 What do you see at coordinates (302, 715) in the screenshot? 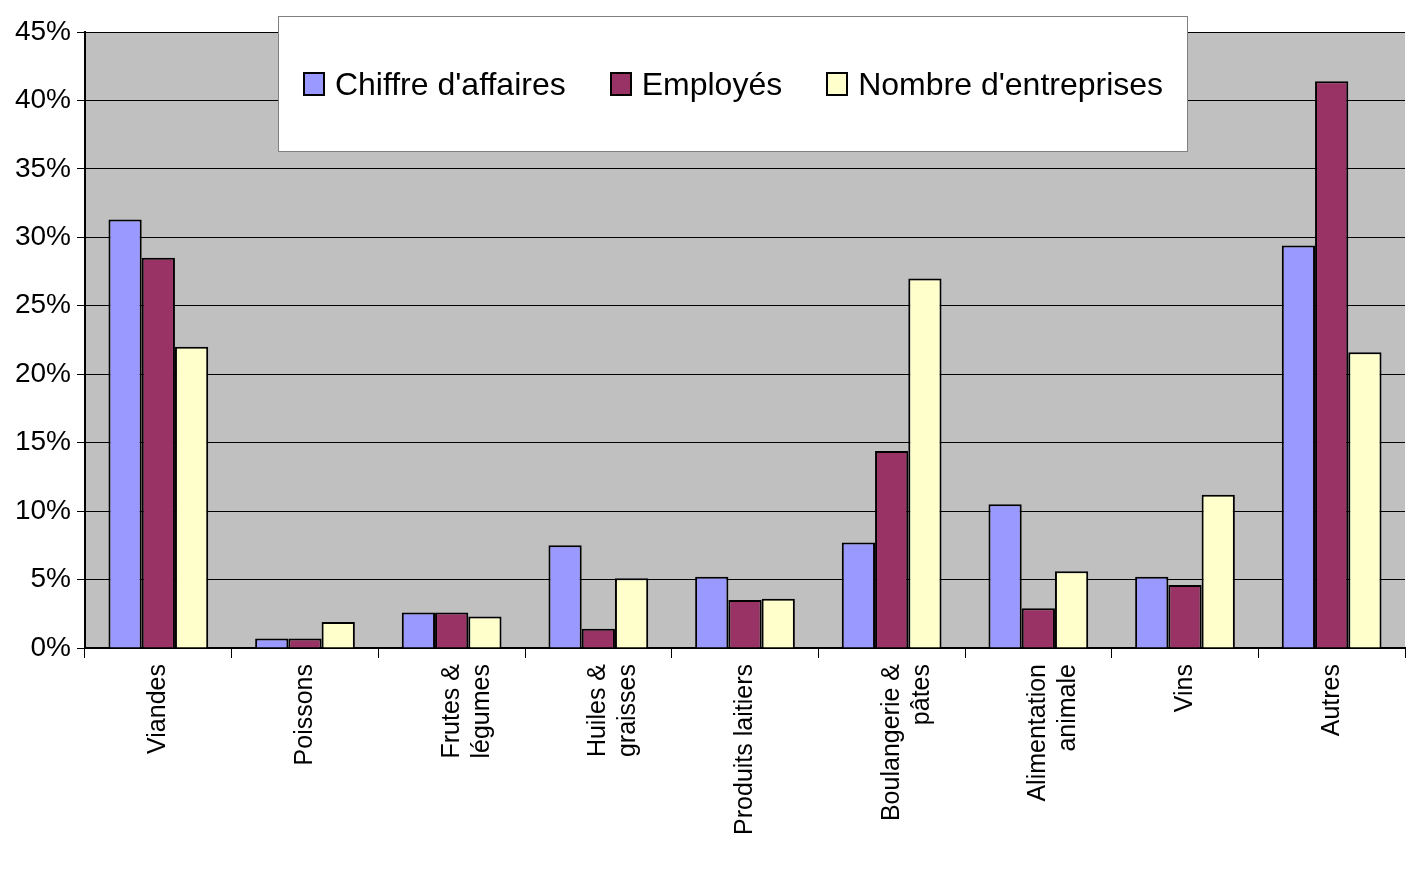
I see `x-tick-label: Poissons` at bounding box center [302, 715].